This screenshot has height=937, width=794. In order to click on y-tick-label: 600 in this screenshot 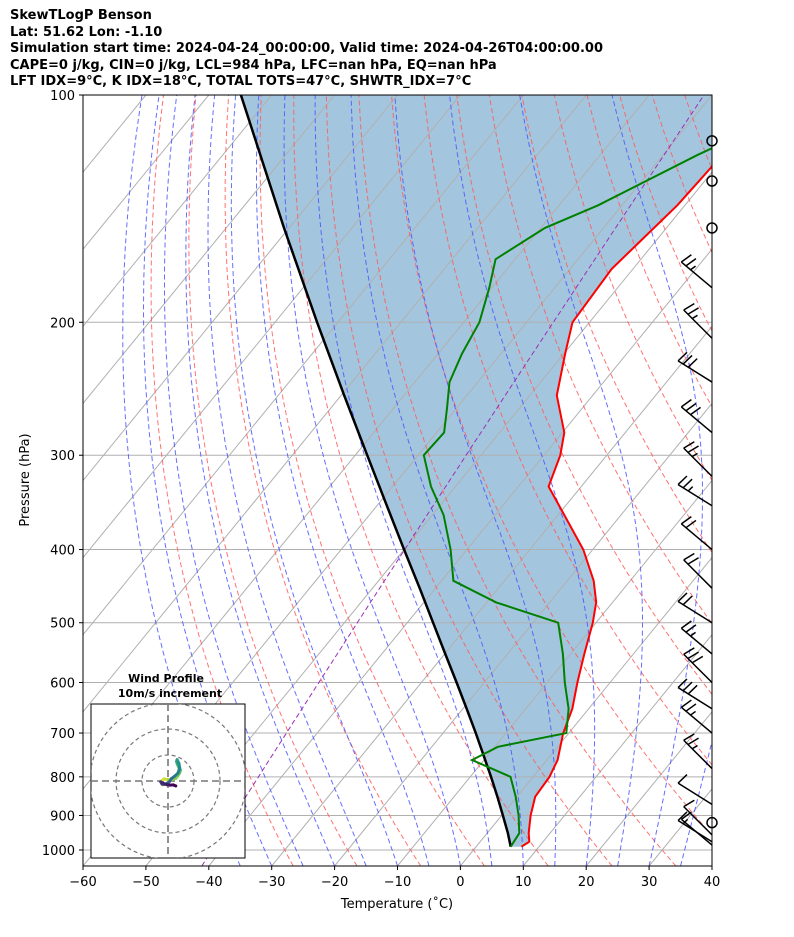, I will do `click(62, 684)`.